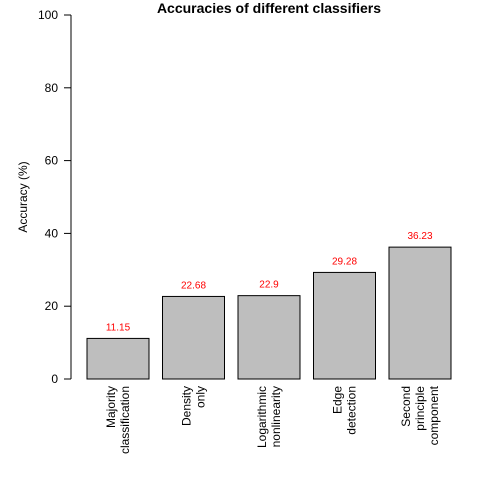  What do you see at coordinates (269, 8) in the screenshot?
I see `chart-title: Accuracies of different classifiers` at bounding box center [269, 8].